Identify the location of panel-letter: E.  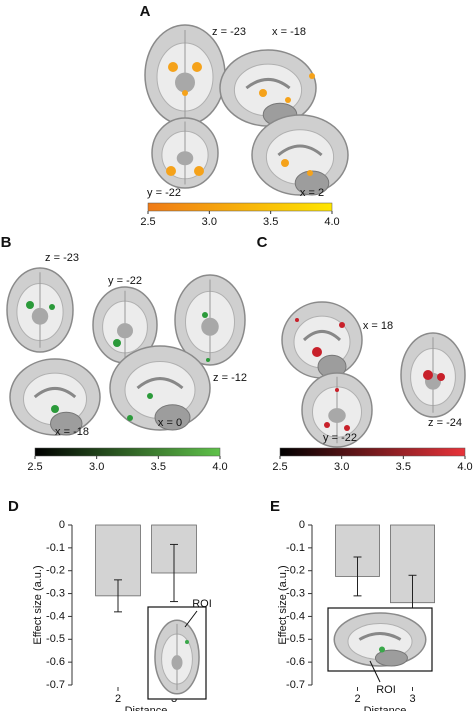
(275, 506).